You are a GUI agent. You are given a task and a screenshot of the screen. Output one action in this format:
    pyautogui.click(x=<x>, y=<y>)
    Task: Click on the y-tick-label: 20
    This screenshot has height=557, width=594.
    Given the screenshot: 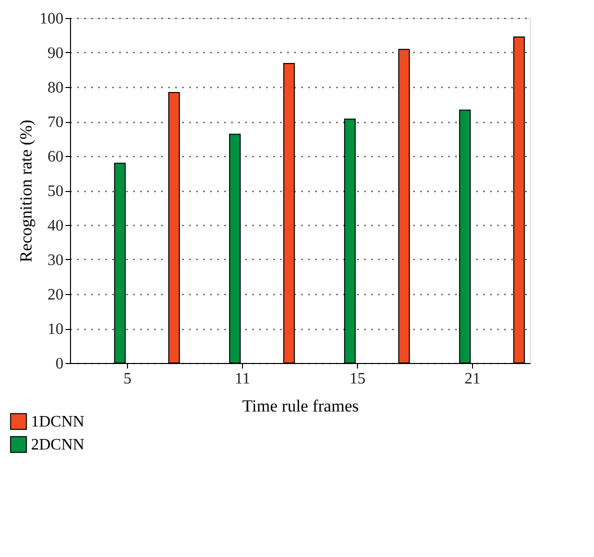 What is the action you would take?
    pyautogui.click(x=56, y=295)
    